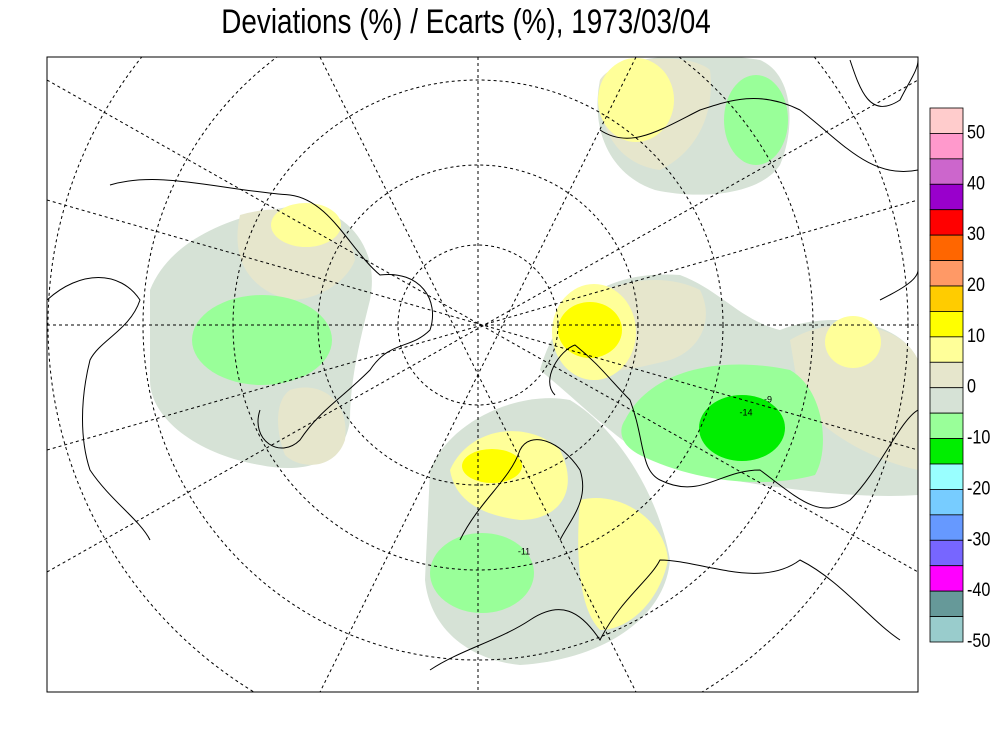  I want to click on legend-label: -20, so click(979, 488).